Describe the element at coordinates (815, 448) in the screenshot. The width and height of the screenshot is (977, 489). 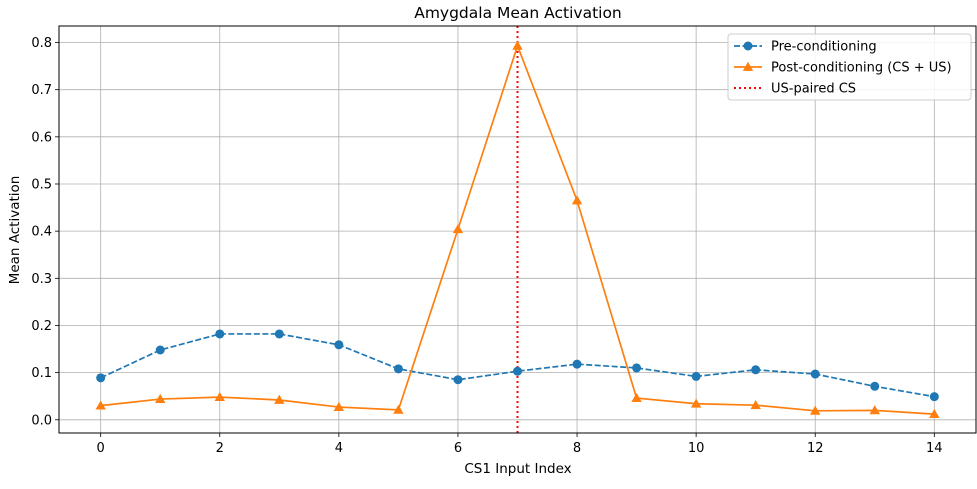
I see `x-tick-label: 12` at that location.